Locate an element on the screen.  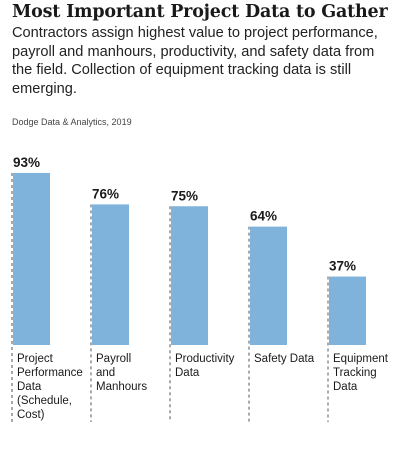
value-label: 76% is located at coordinates (105, 193).